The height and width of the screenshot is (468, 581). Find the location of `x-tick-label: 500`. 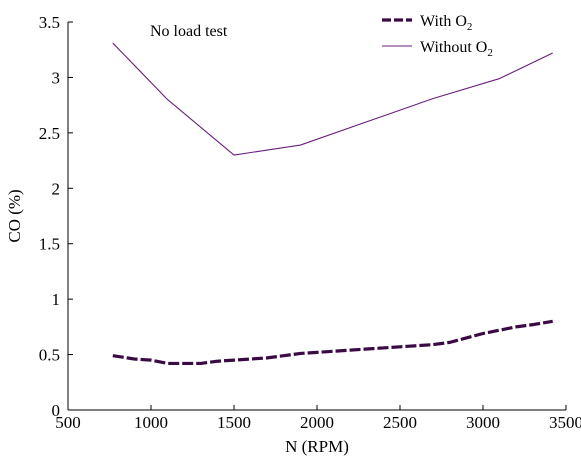

x-tick-label: 500 is located at coordinates (68, 422).